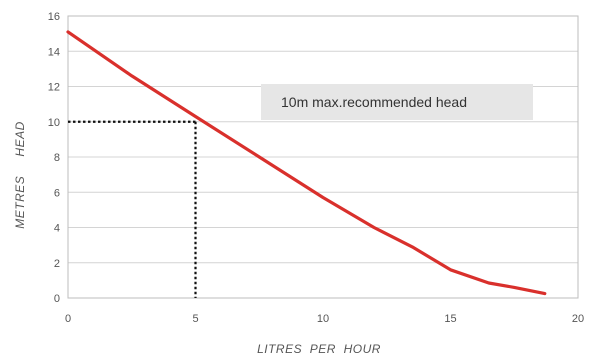  I want to click on y-tick-14: 14, so click(54, 52).